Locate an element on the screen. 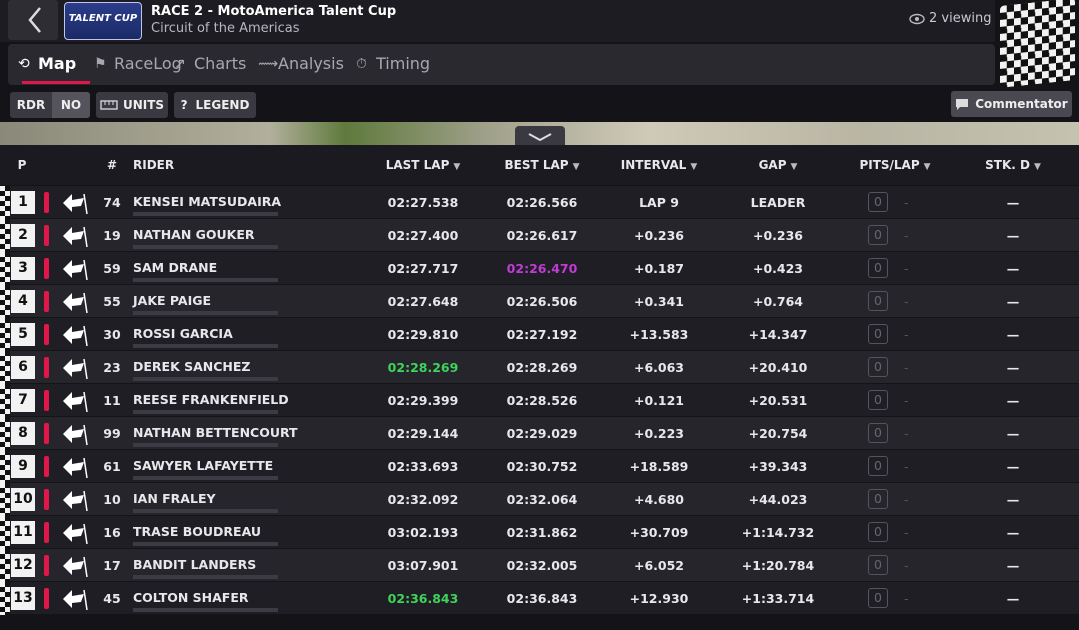 This screenshot has width=1079, height=630. rider-name: SAM DRANE is located at coordinates (175, 267).